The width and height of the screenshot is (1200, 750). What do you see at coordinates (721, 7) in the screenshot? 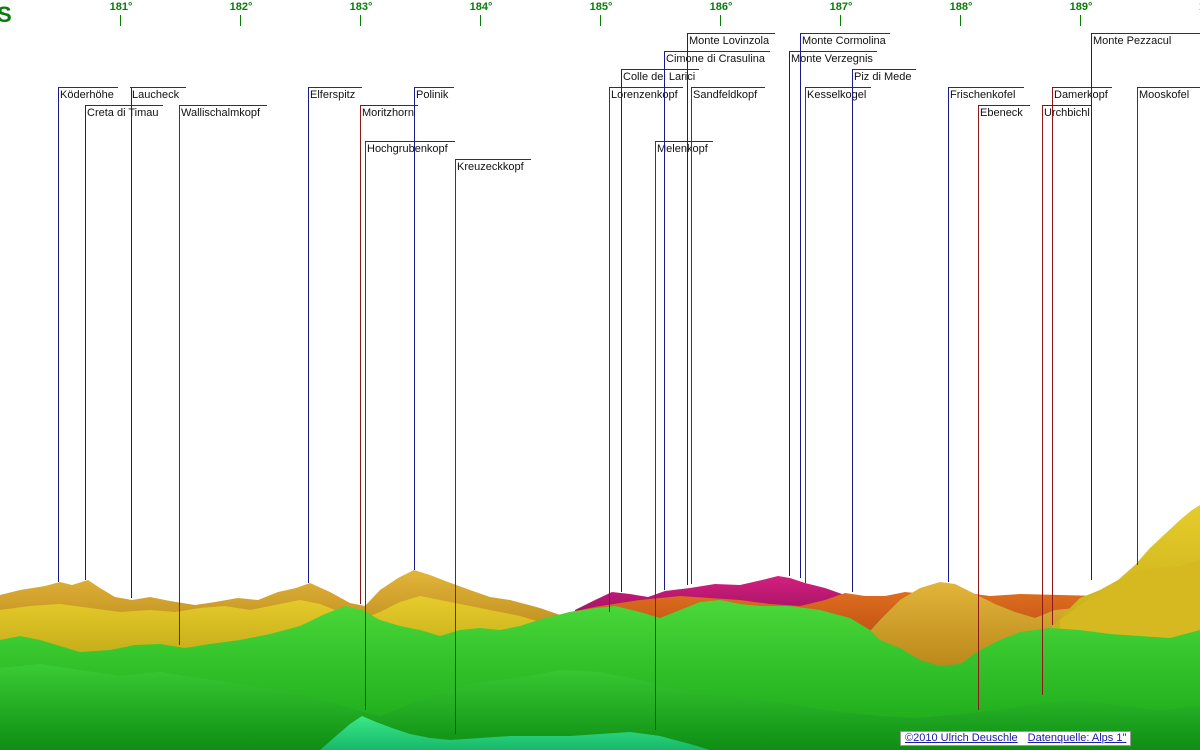
I see `degree-label-186: 186°` at bounding box center [721, 7].